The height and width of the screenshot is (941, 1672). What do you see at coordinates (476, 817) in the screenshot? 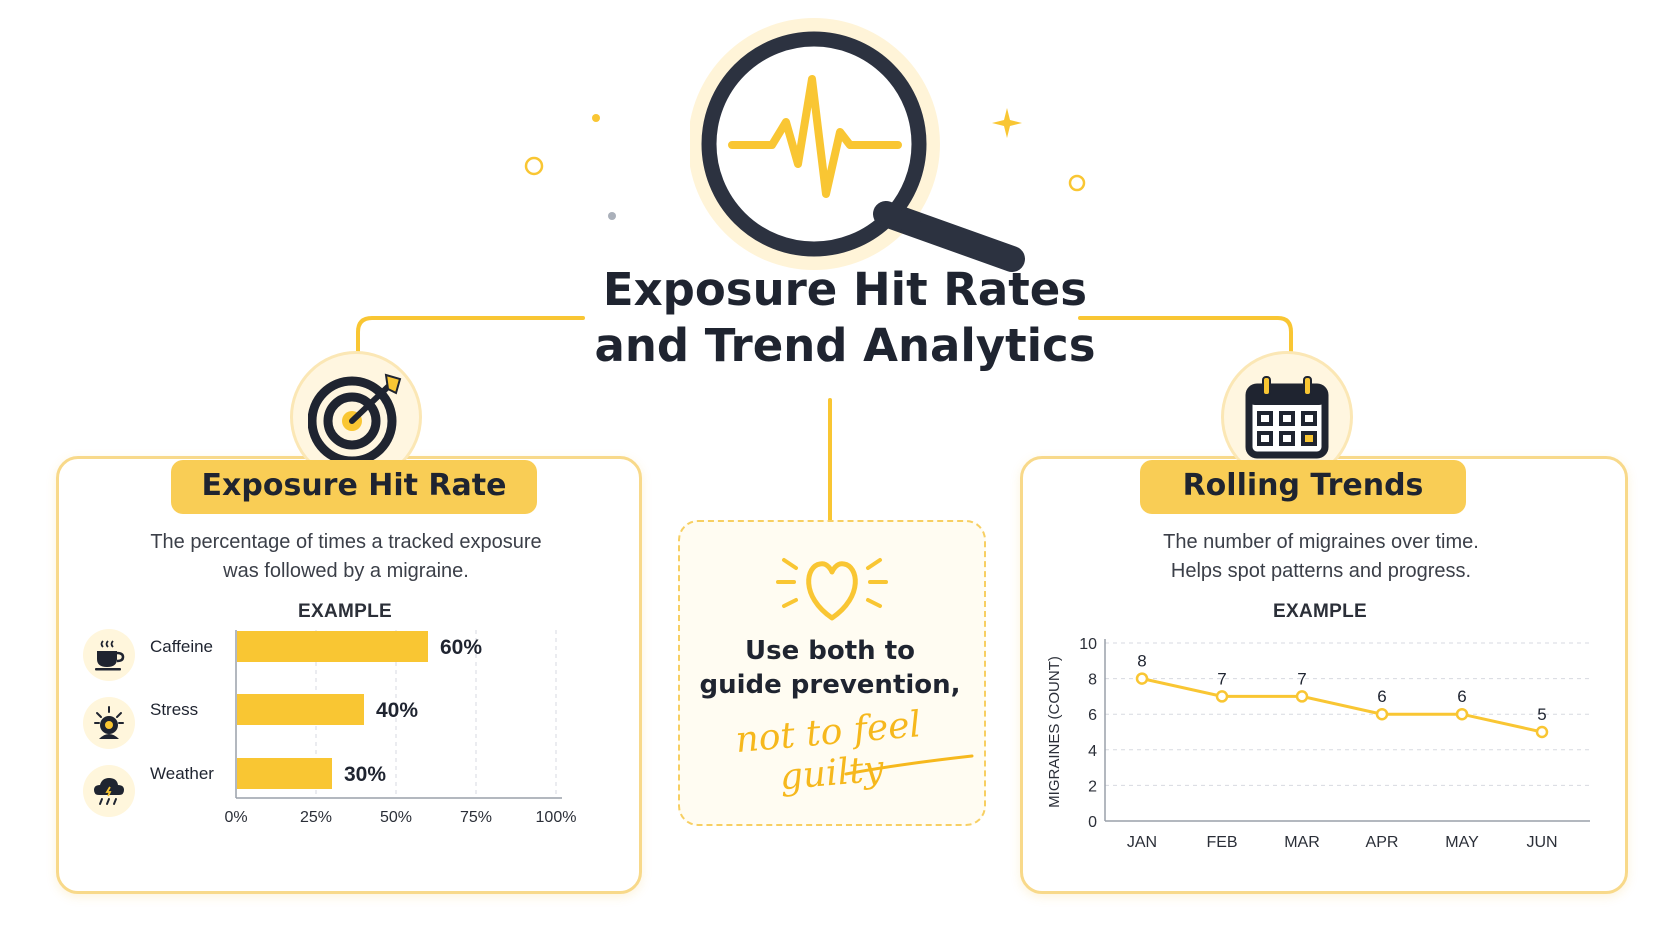
I see `bar-x-tick-label: 75%` at bounding box center [476, 817].